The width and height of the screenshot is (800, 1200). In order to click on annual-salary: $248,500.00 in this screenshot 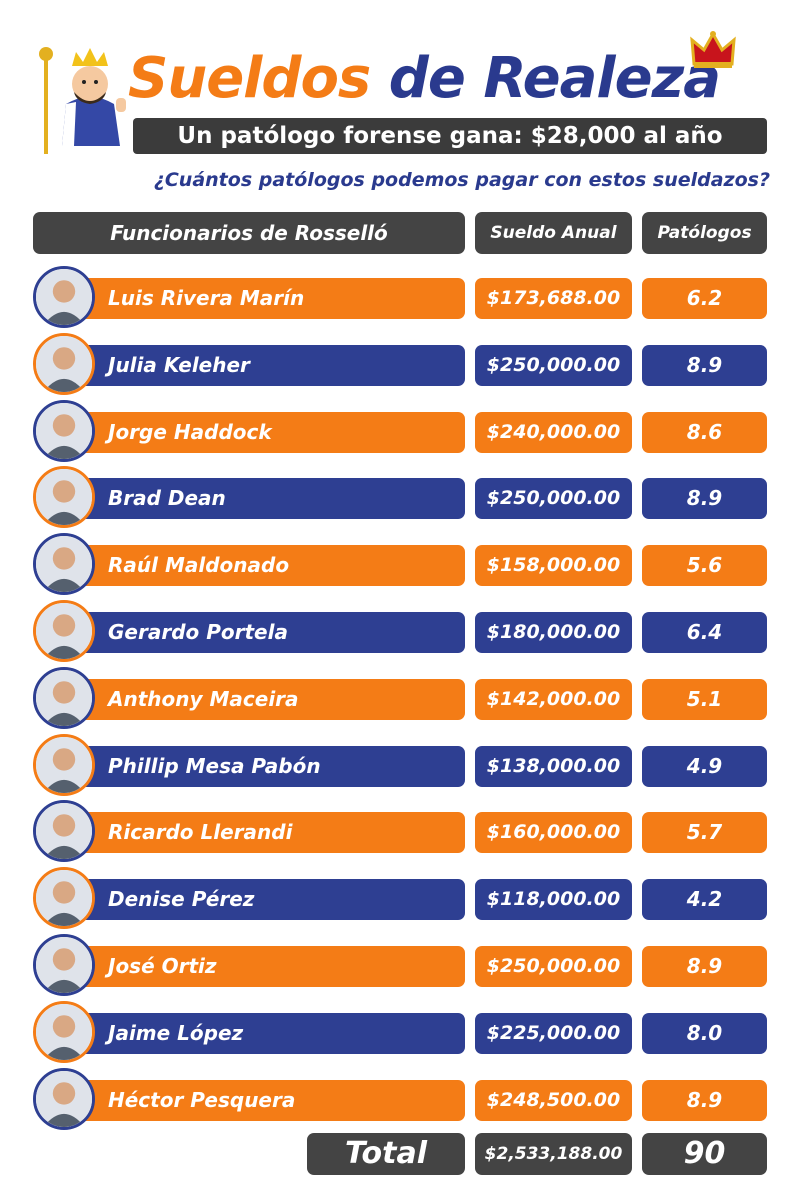, I will do `click(553, 1100)`.